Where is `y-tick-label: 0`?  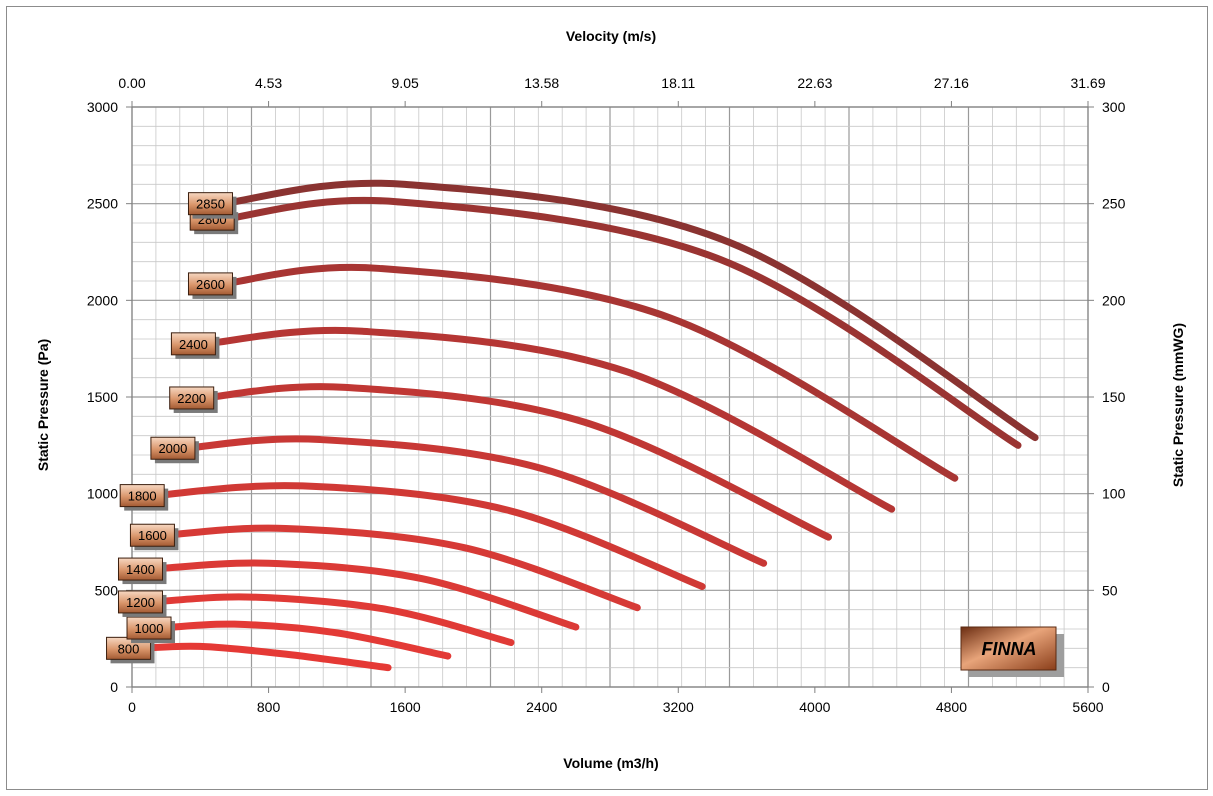 y-tick-label: 0 is located at coordinates (114, 687).